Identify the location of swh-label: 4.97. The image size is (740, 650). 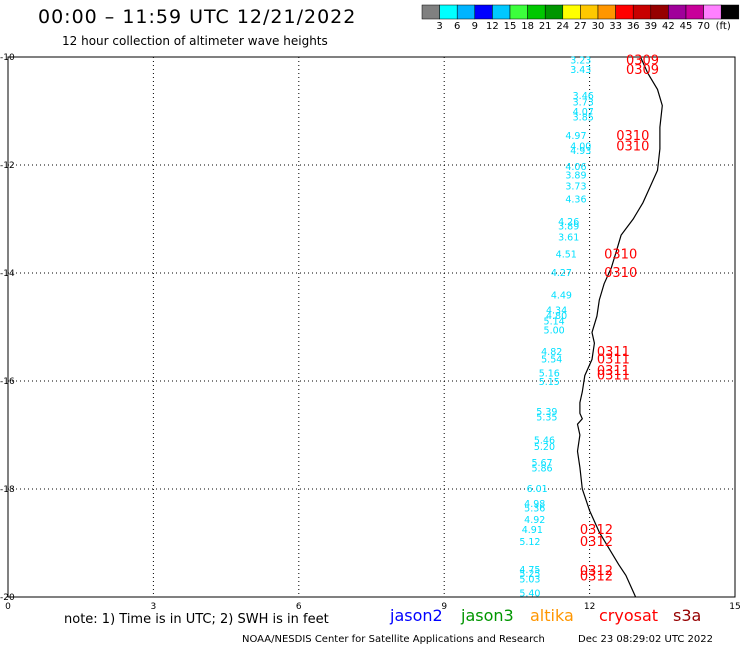
(575, 136).